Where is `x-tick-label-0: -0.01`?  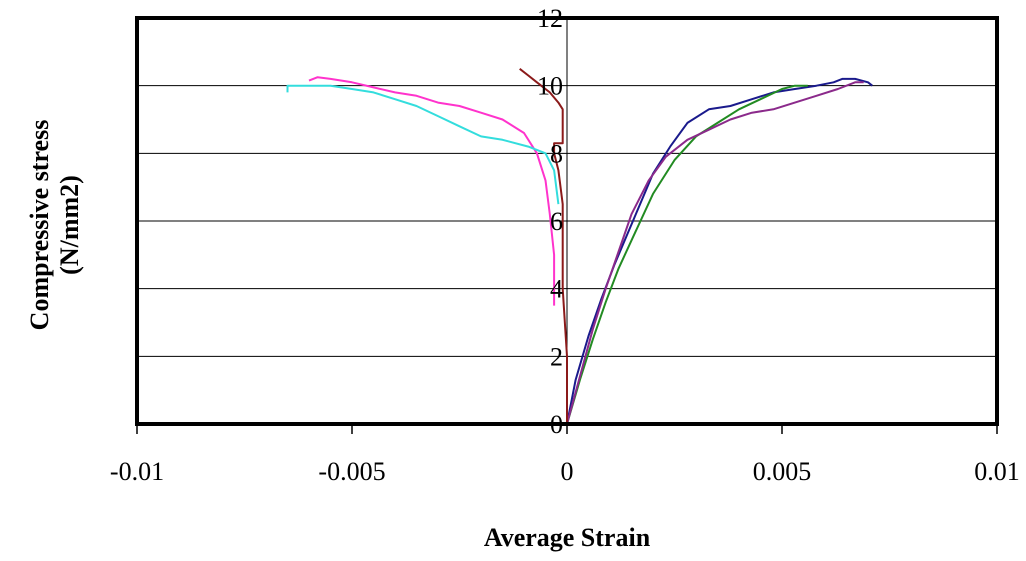
x-tick-label-0: -0.01 is located at coordinates (137, 471).